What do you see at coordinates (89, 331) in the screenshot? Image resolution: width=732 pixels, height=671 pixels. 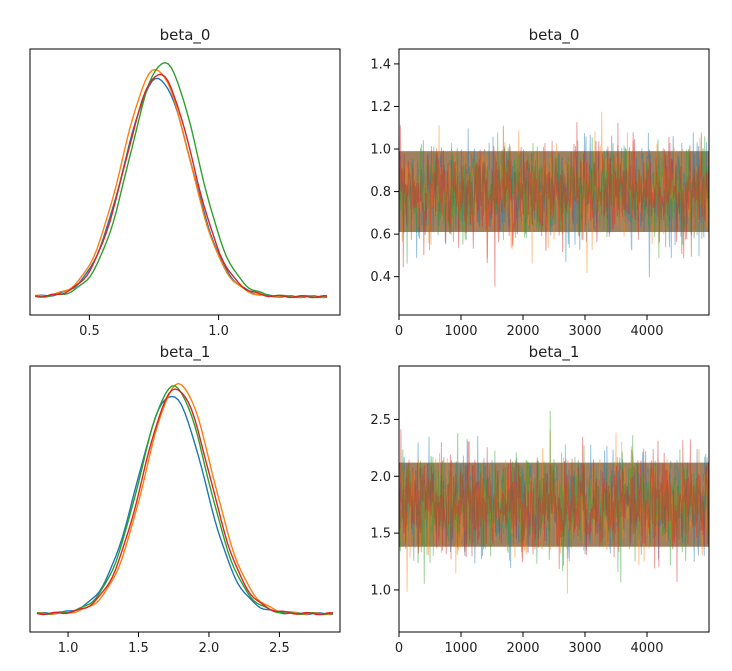 I see `x-tick-label: 0.5` at bounding box center [89, 331].